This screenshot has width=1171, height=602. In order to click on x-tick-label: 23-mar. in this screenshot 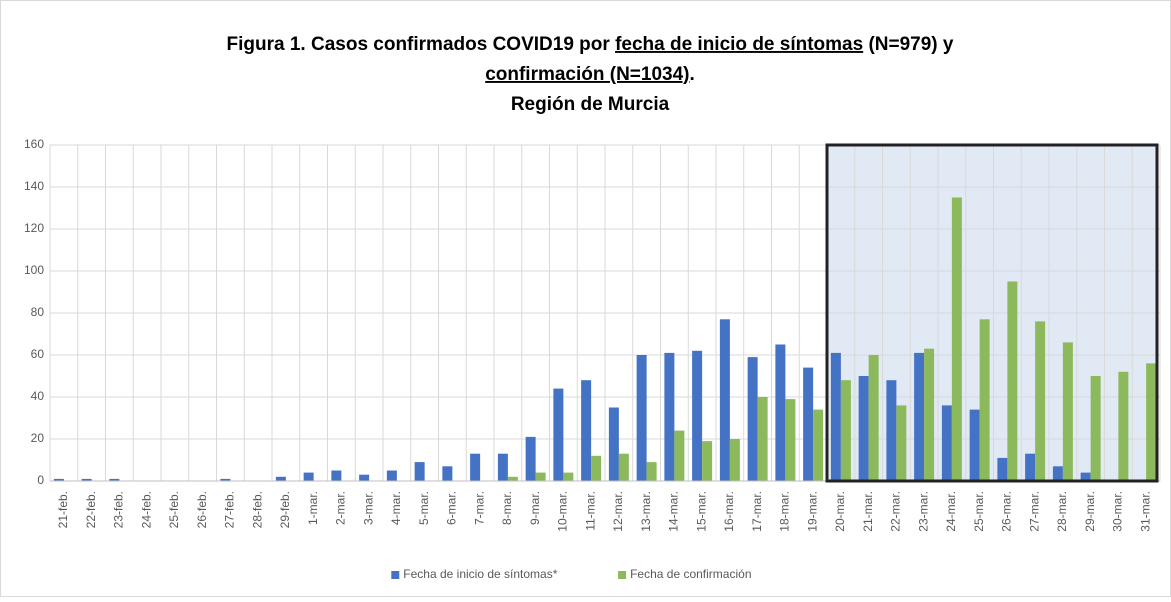, I will do `click(923, 511)`.